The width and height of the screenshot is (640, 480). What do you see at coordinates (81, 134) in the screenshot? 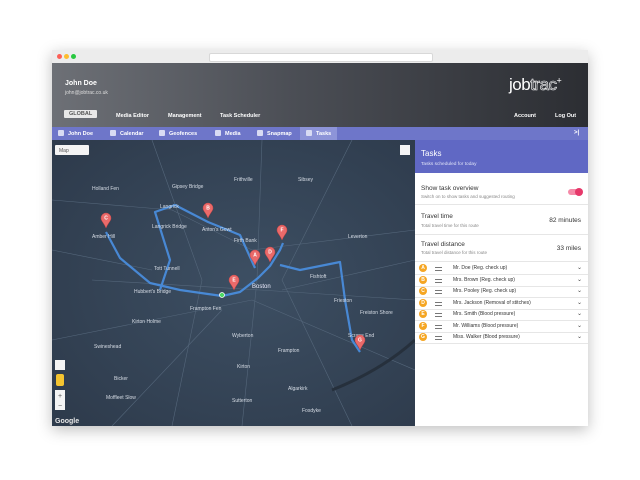
I see `tab-label: John Doe` at bounding box center [81, 134].